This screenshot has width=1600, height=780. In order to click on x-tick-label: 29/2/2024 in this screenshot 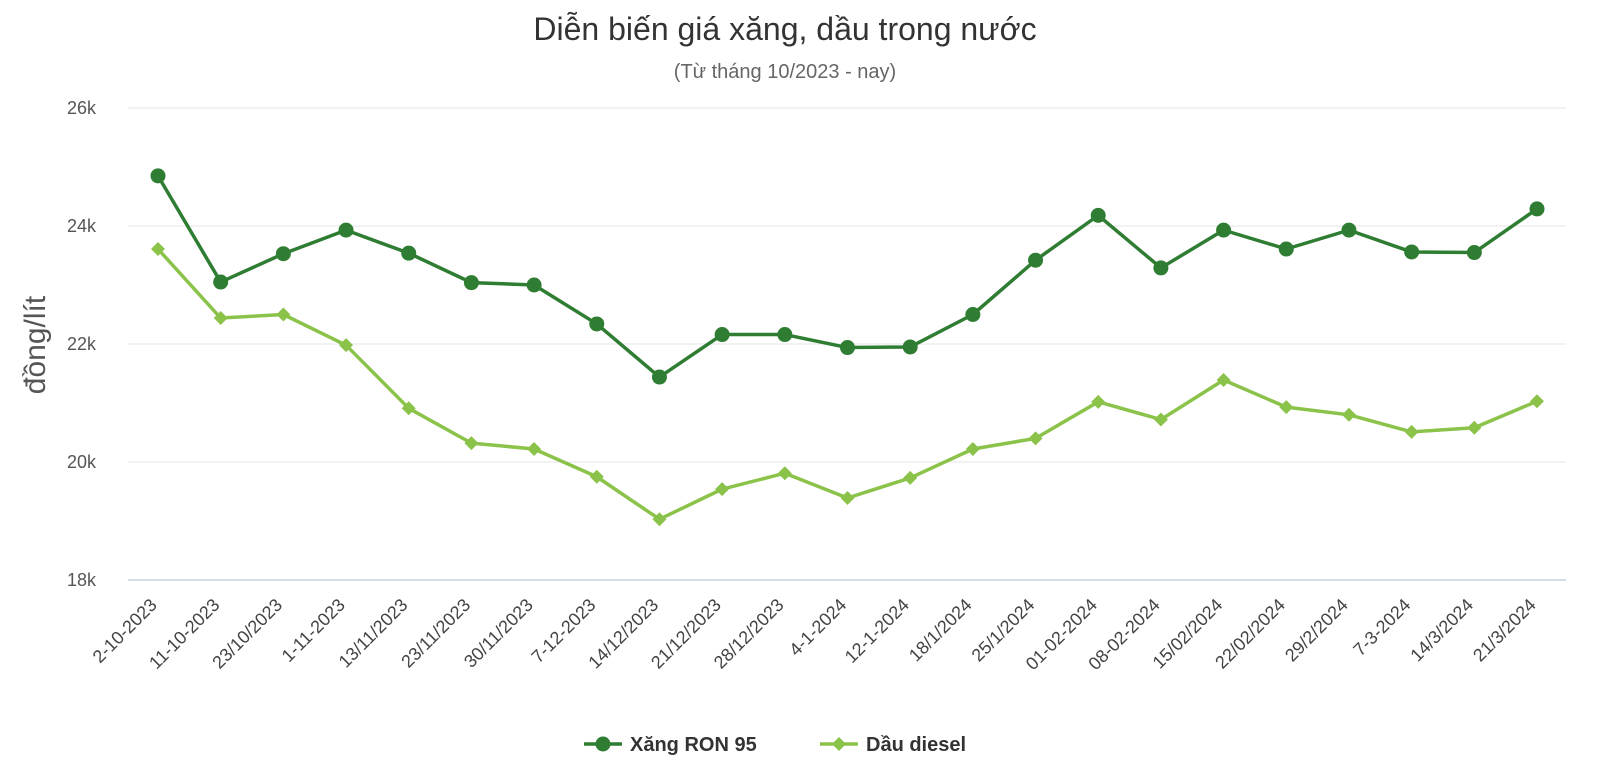, I will do `click(1316, 630)`.